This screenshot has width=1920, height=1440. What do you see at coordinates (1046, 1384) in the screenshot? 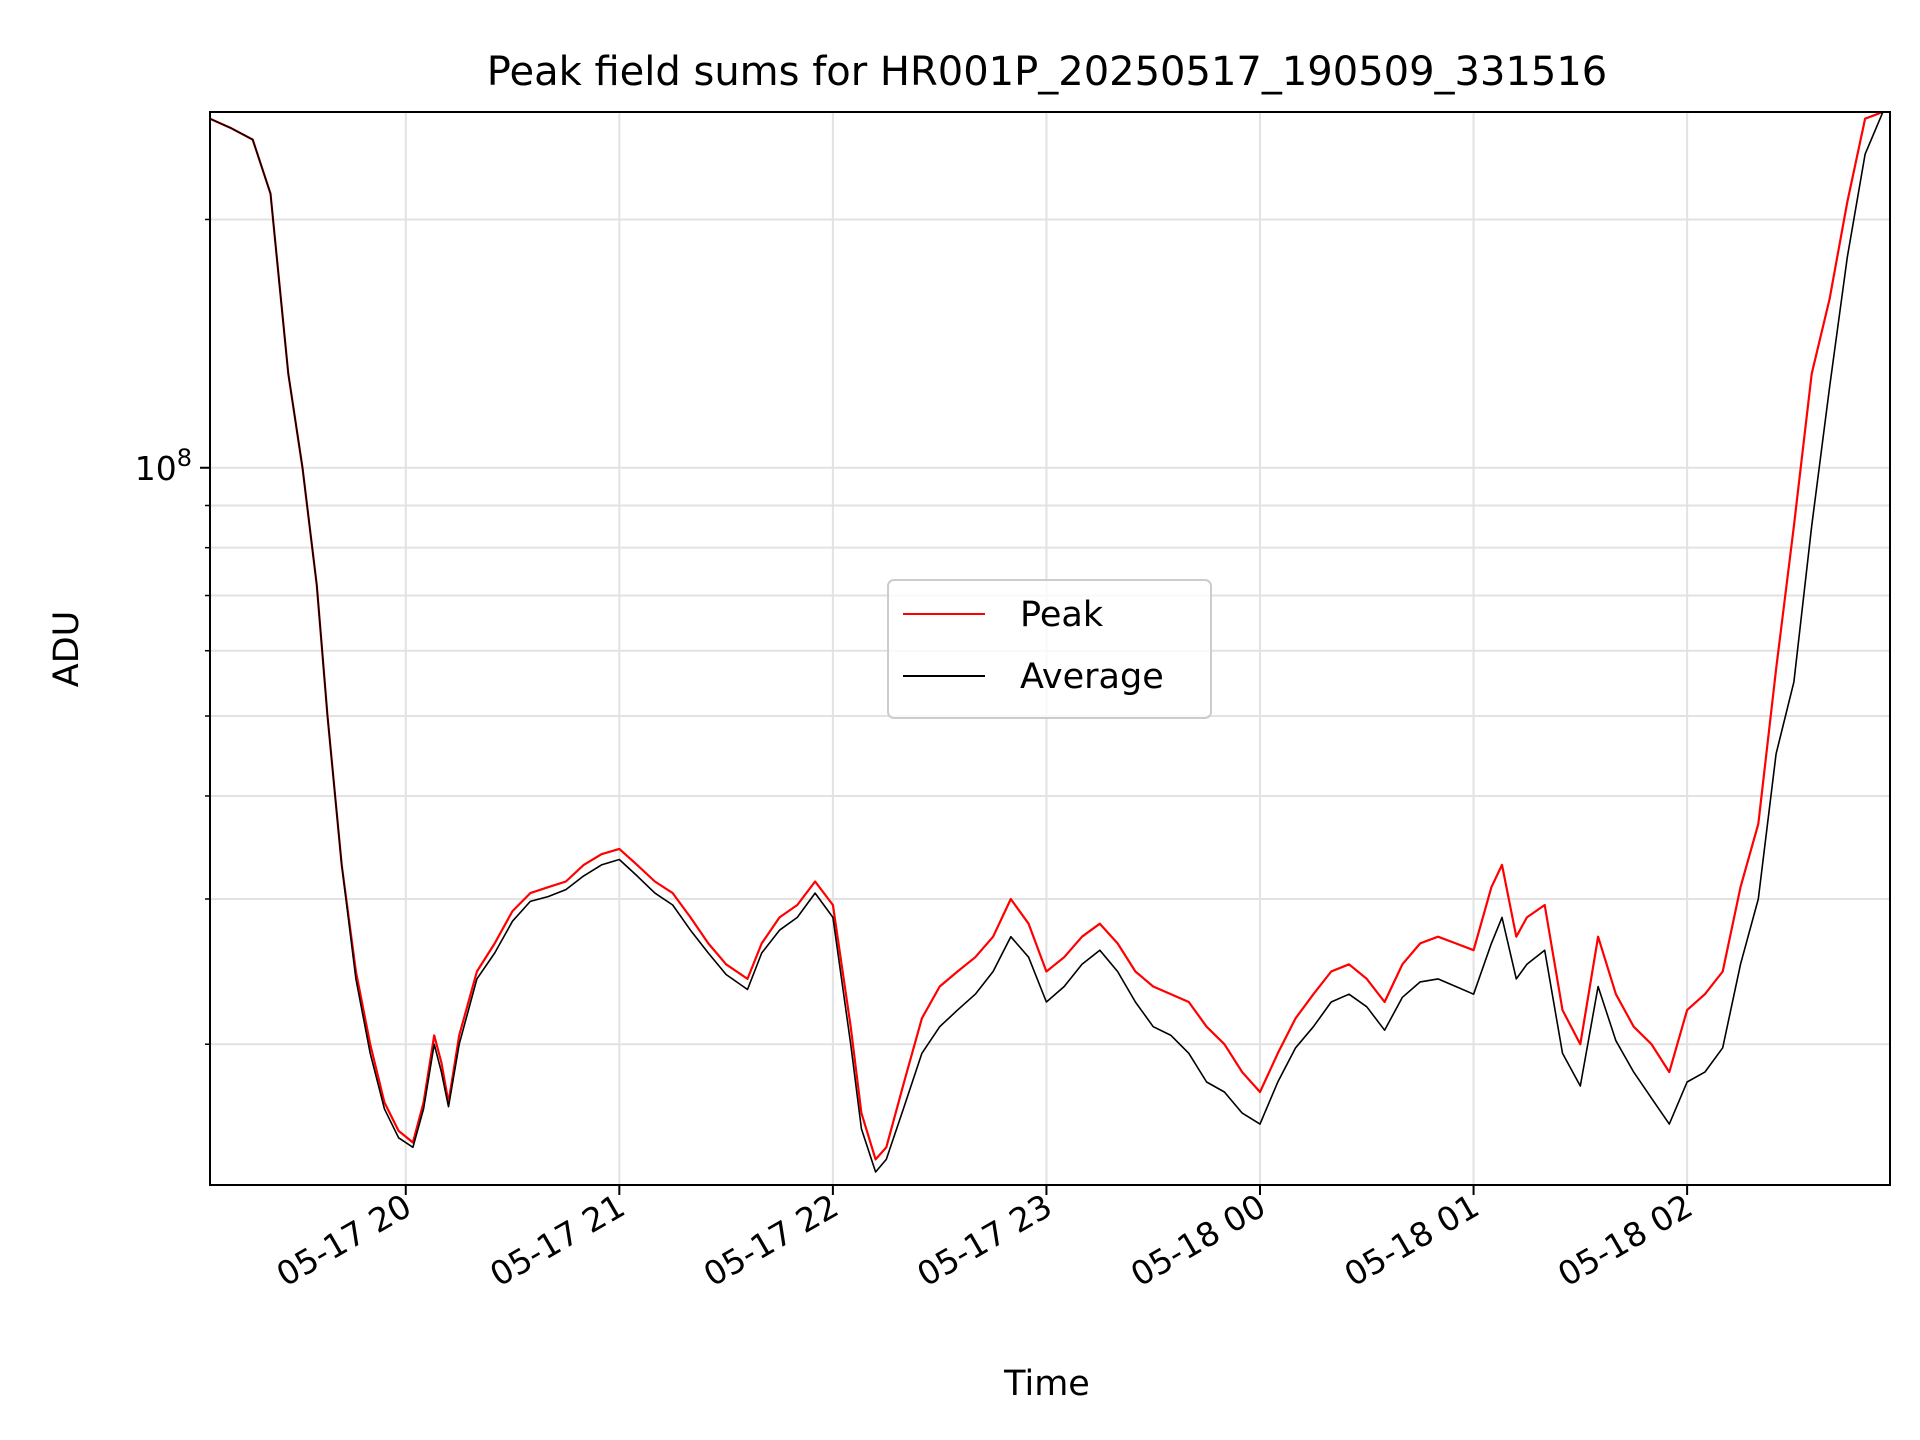
I see `x-axis-title: Time` at bounding box center [1046, 1384].